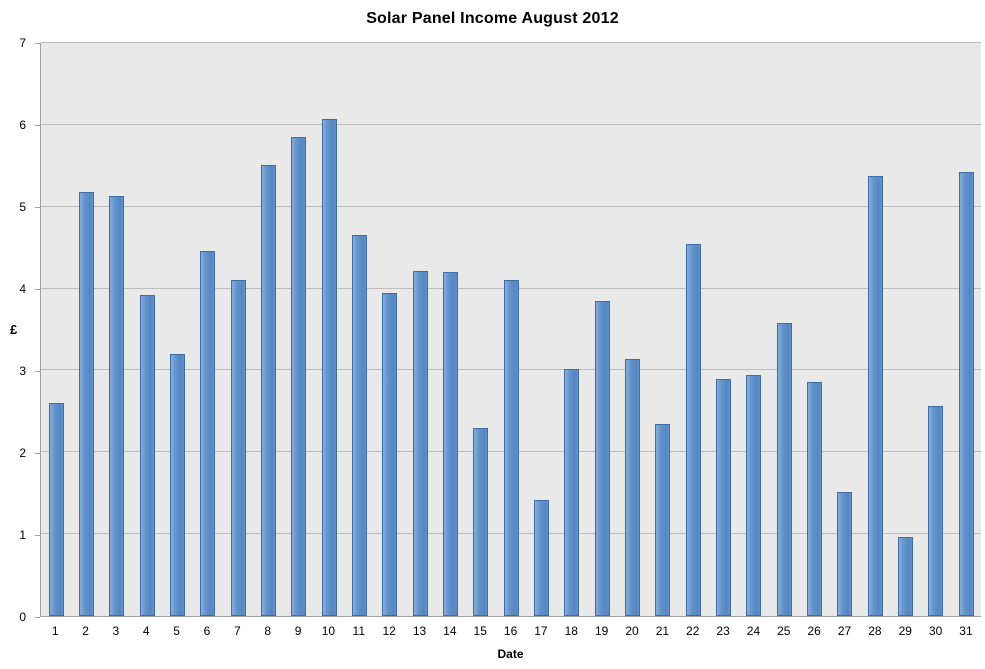 The width and height of the screenshot is (985, 669). I want to click on y-tick-label-4: 4, so click(22, 289).